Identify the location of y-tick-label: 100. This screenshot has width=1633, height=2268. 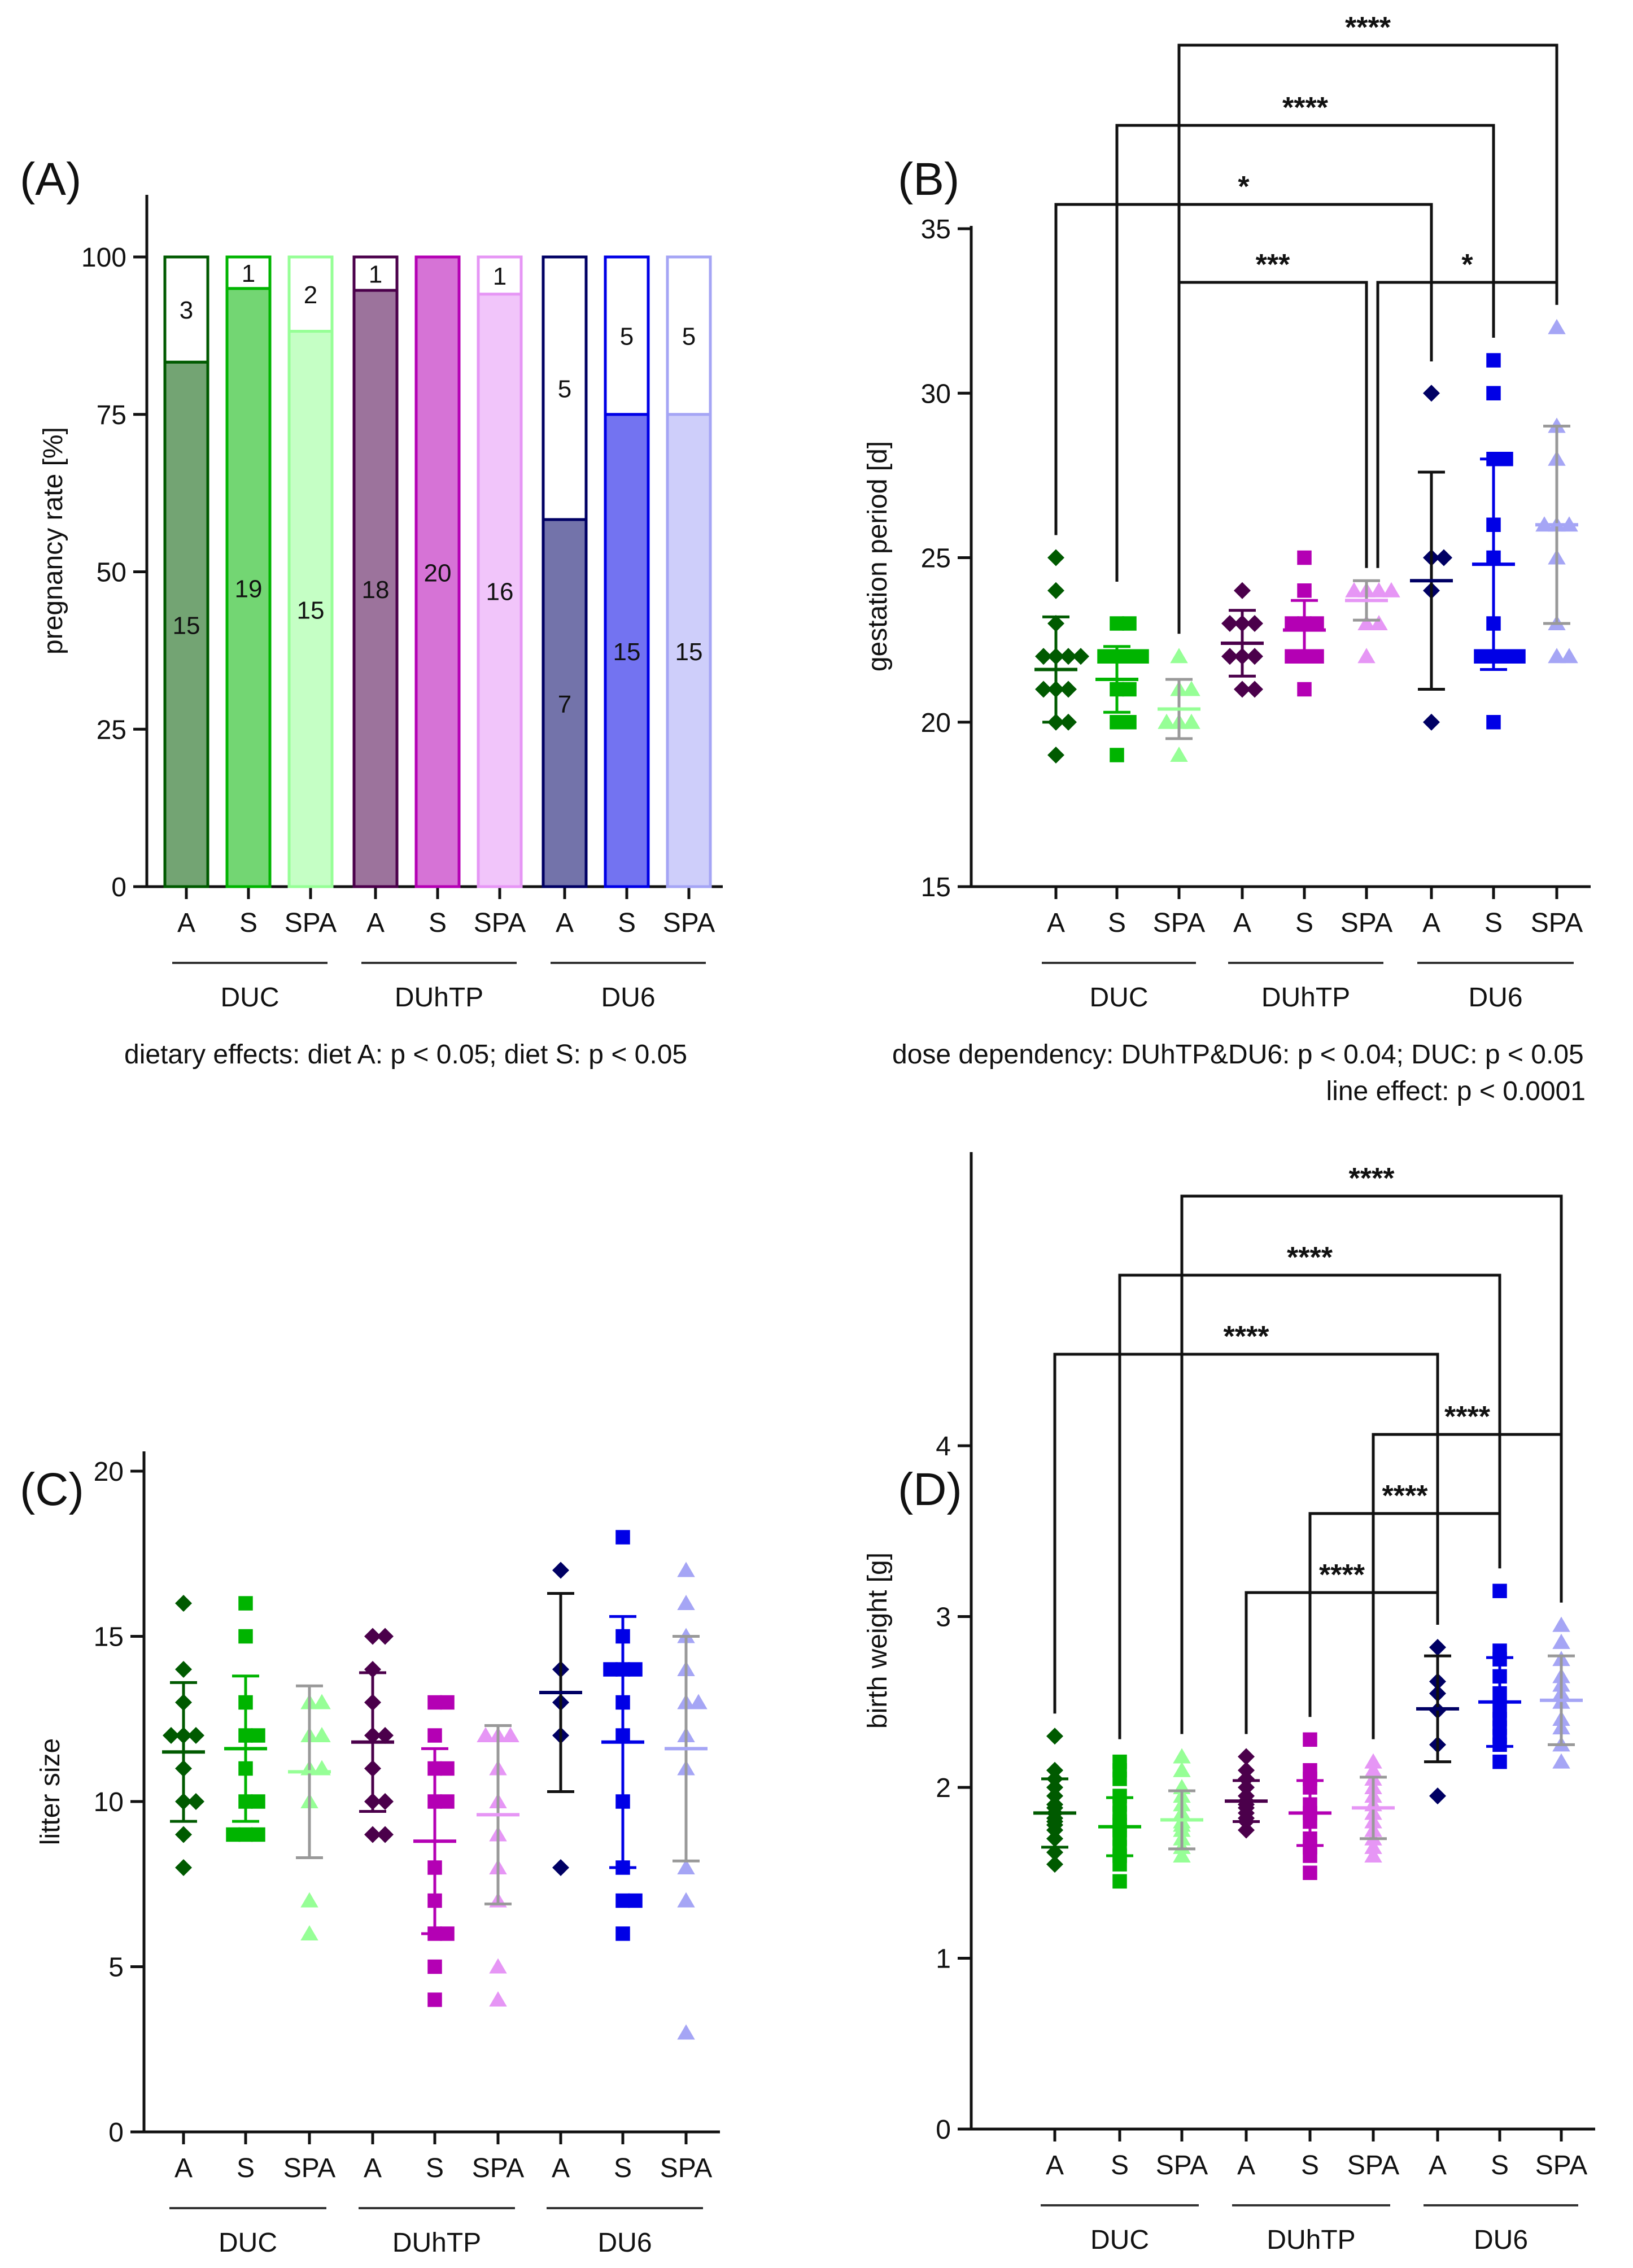
(103, 258).